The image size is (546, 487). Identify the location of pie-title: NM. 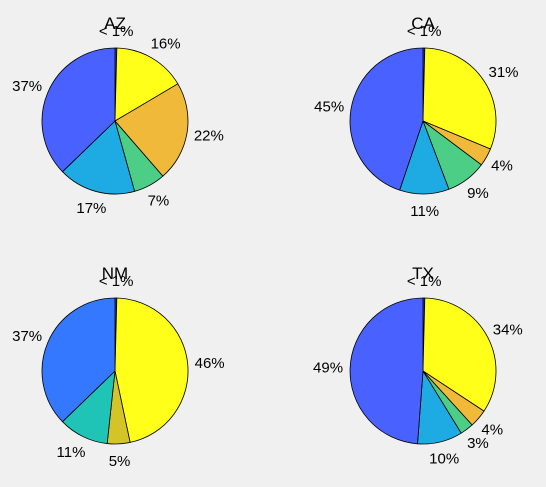
(115, 273).